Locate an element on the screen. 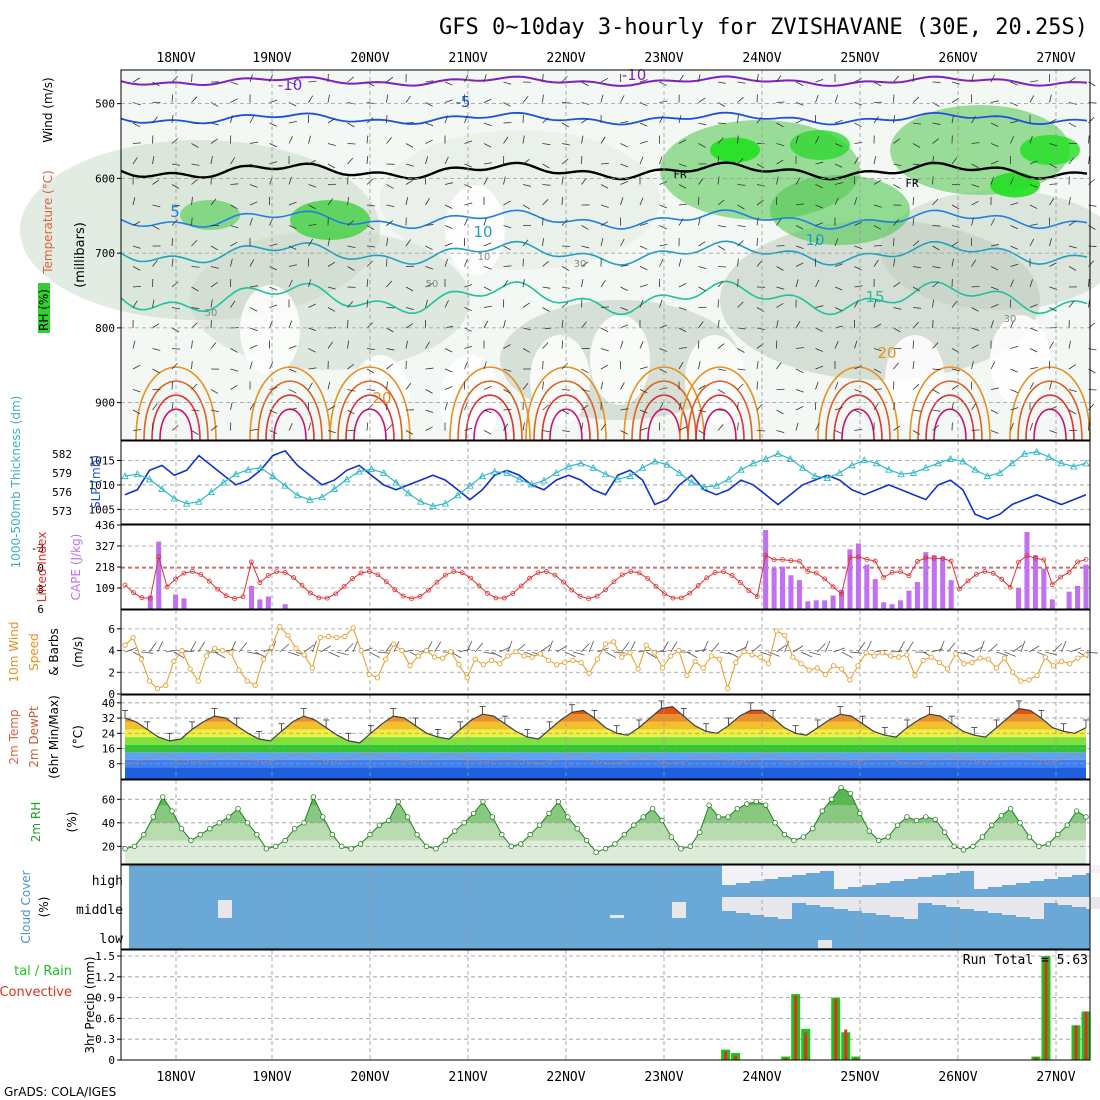  temp-tick-label: 24 is located at coordinates (109, 733).